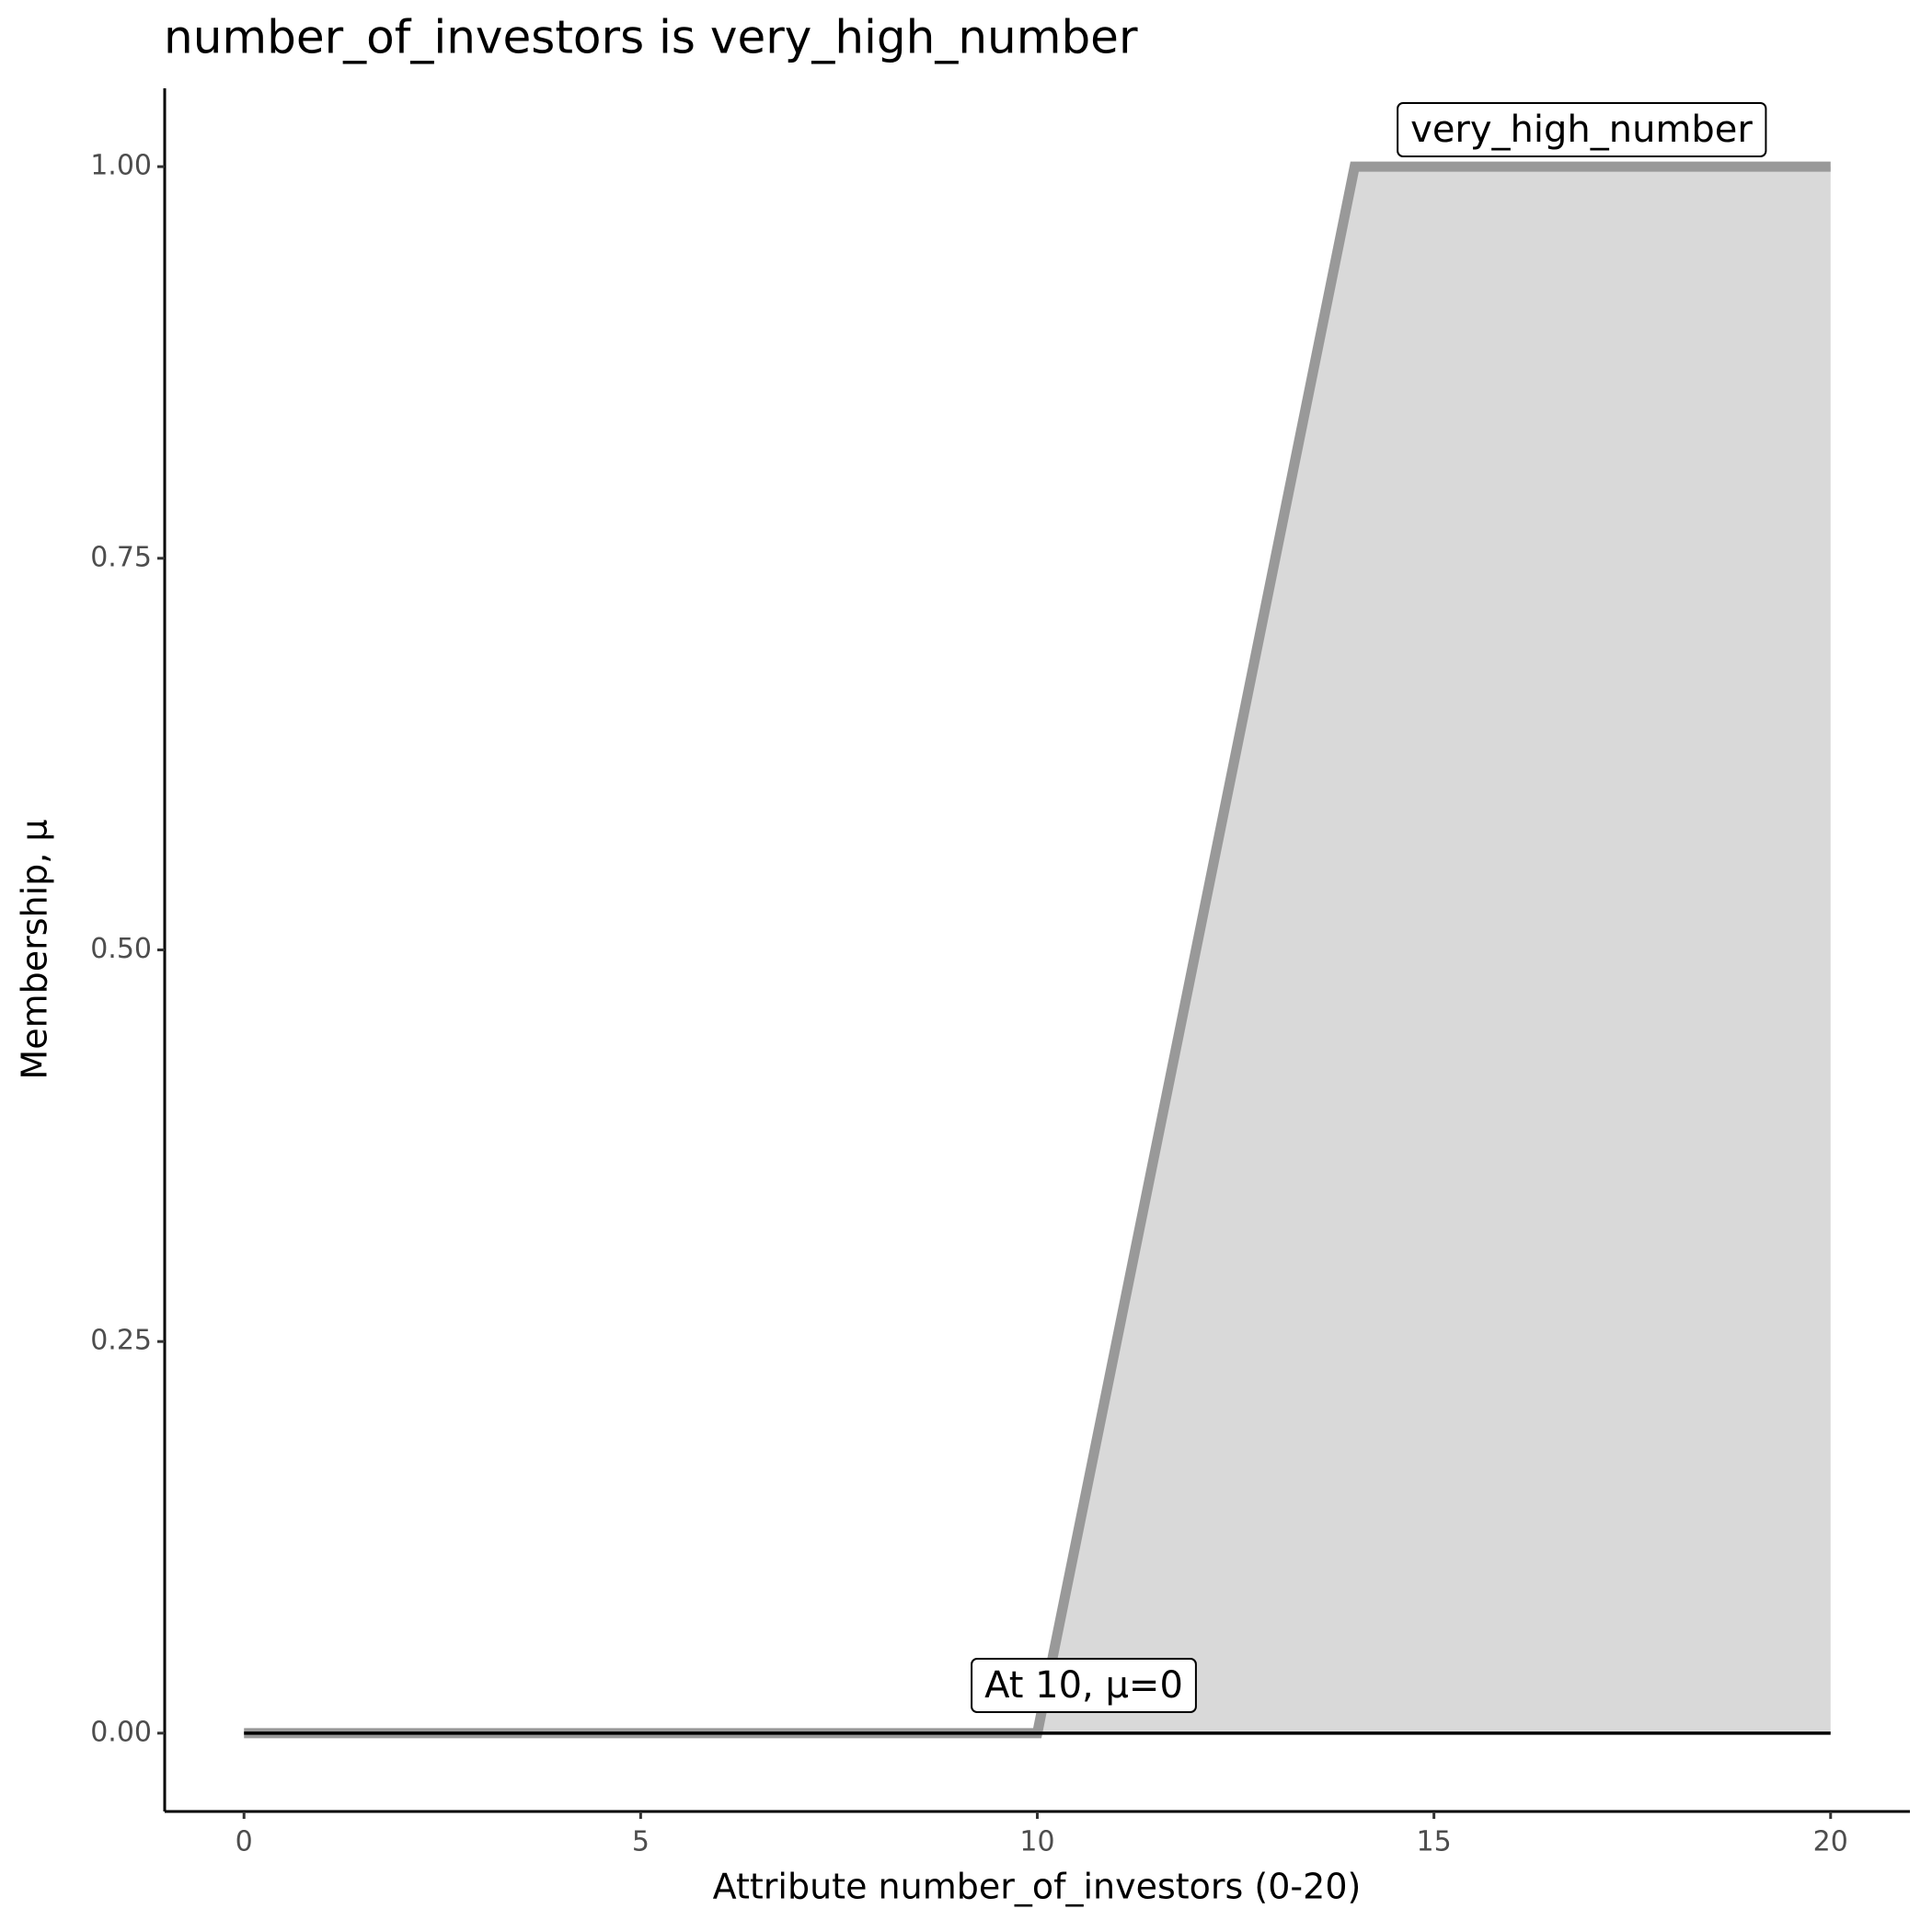 Image resolution: width=1932 pixels, height=1932 pixels. What do you see at coordinates (121, 1732) in the screenshot?
I see `y-tick-label: 0.00` at bounding box center [121, 1732].